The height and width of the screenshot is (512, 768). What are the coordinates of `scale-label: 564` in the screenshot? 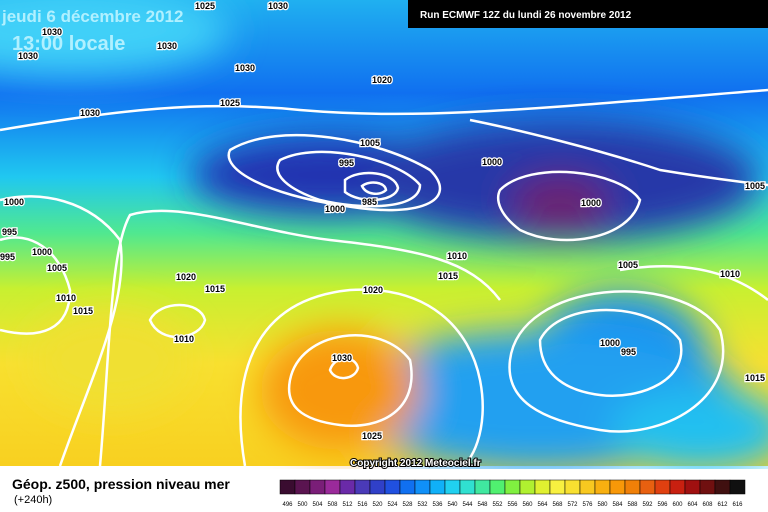 It's located at (542, 505).